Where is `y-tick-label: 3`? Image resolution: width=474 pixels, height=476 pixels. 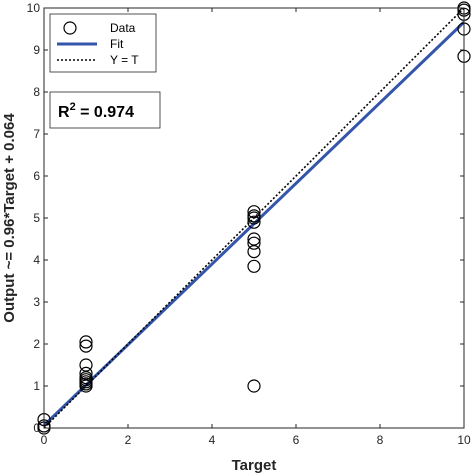 y-tick-label: 3 is located at coordinates (36, 302).